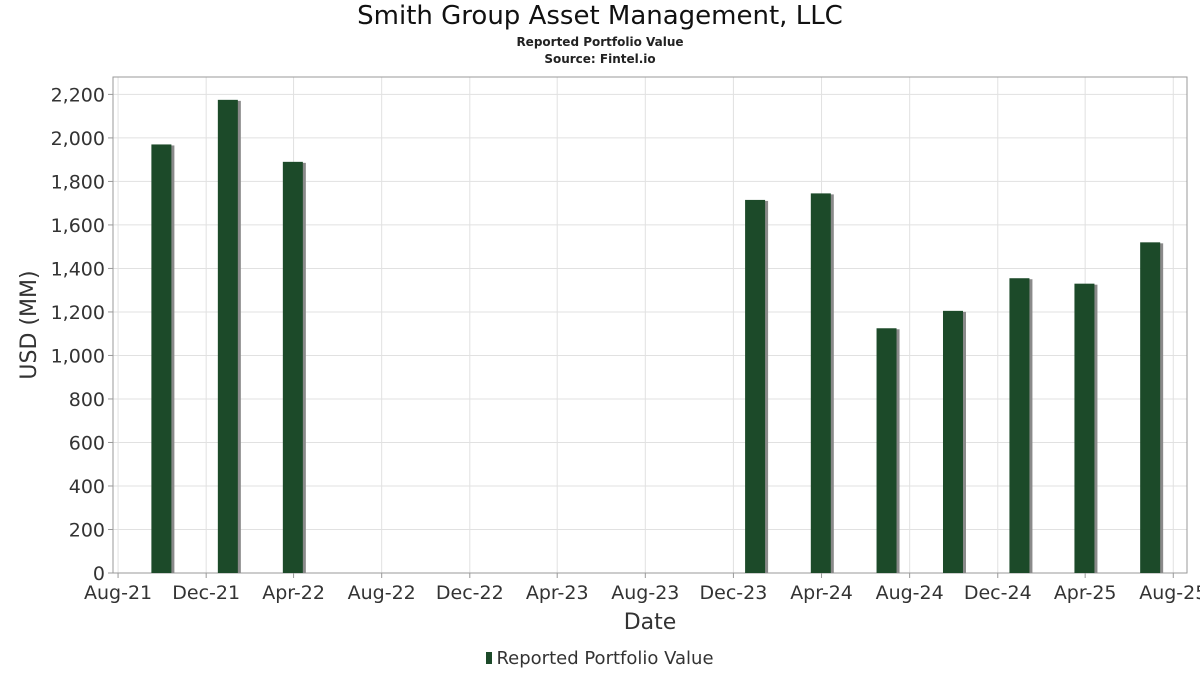 The height and width of the screenshot is (675, 1200). I want to click on x-tick-label: Dec-22, so click(470, 593).